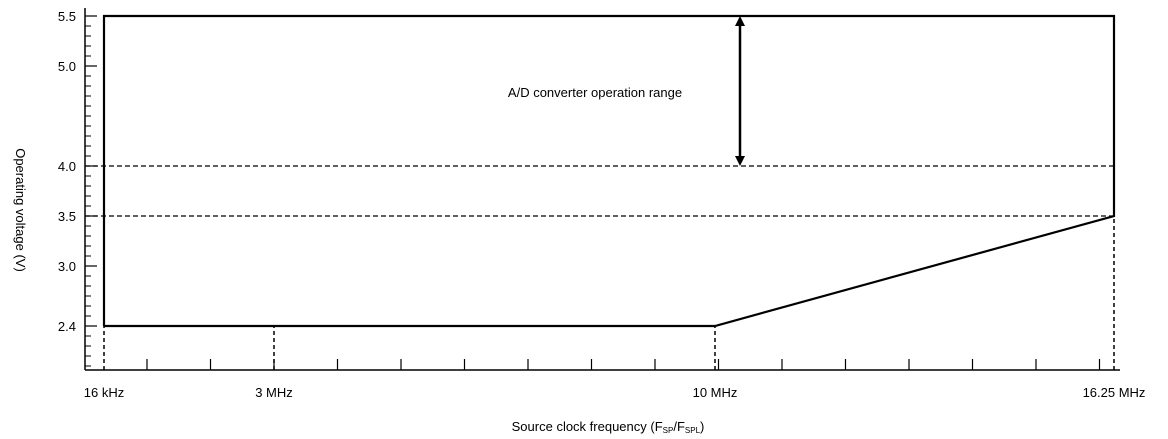 The image size is (1168, 439). I want to click on x-axis-label-mid: /F, so click(679, 426).